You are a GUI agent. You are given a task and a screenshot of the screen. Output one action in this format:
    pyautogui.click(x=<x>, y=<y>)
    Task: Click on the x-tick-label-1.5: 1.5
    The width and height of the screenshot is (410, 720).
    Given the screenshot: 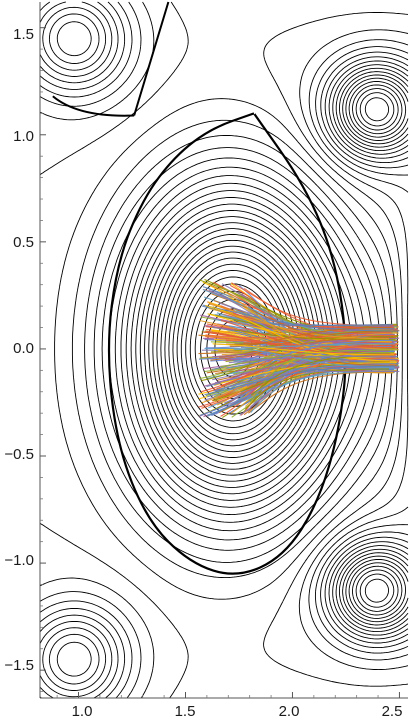 What is the action you would take?
    pyautogui.click(x=185, y=711)
    